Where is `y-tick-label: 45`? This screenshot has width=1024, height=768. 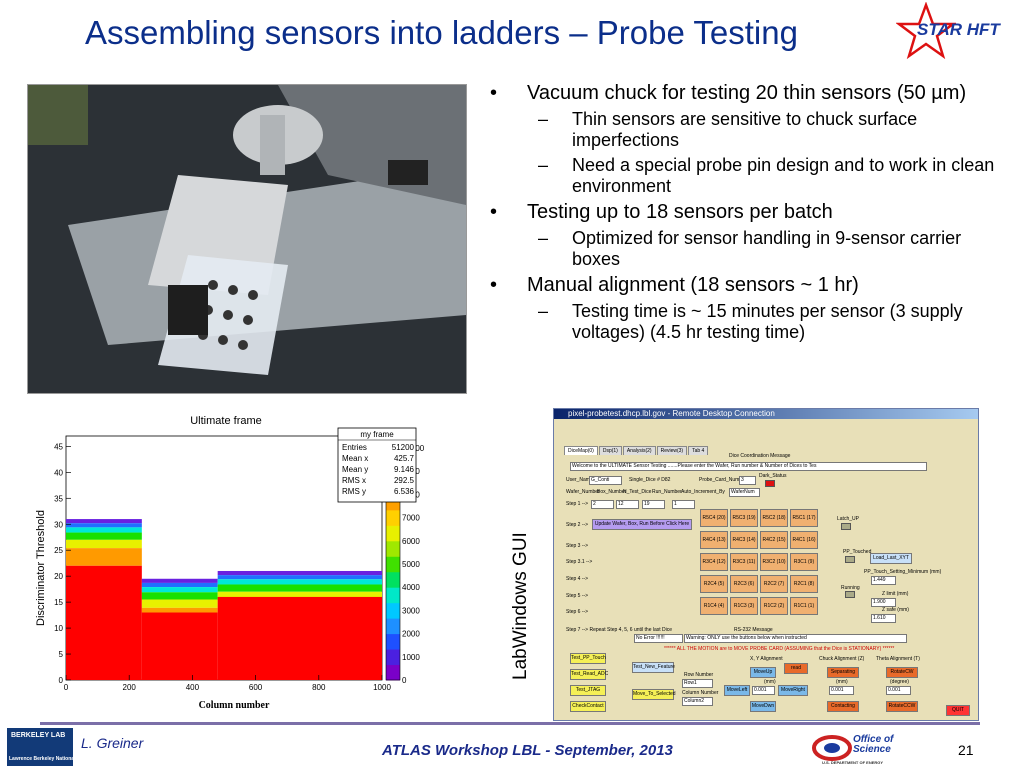 y-tick-label: 45 is located at coordinates (58, 446).